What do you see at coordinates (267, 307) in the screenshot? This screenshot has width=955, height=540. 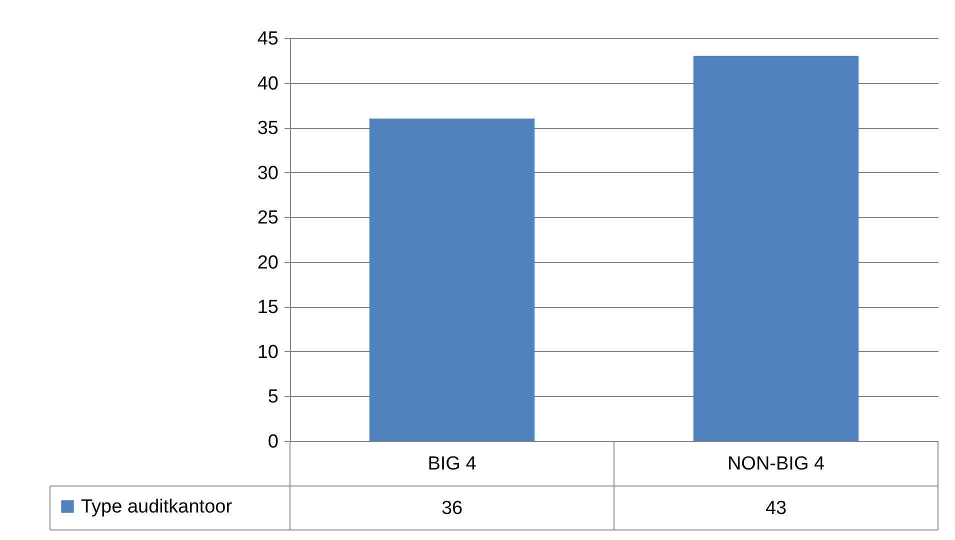 I see `y-tick-label: 15` at bounding box center [267, 307].